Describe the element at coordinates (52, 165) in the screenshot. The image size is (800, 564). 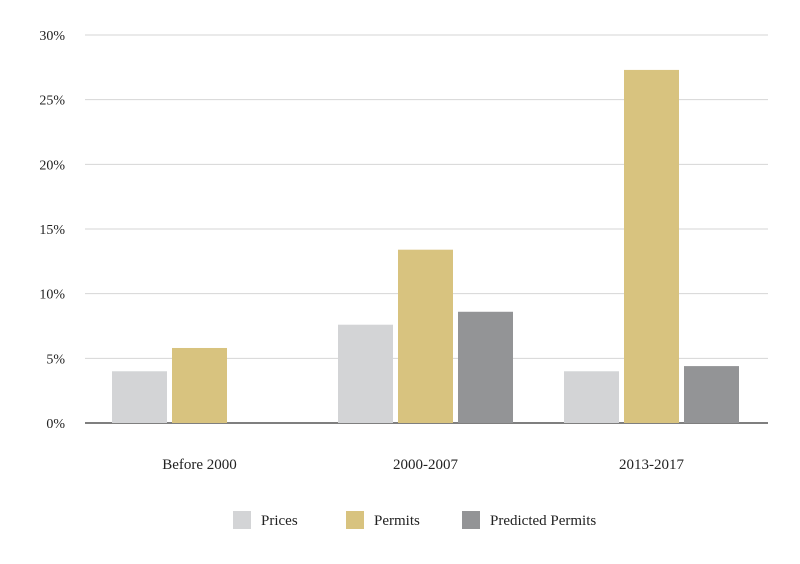
I see `y-tick-label: 20%` at that location.